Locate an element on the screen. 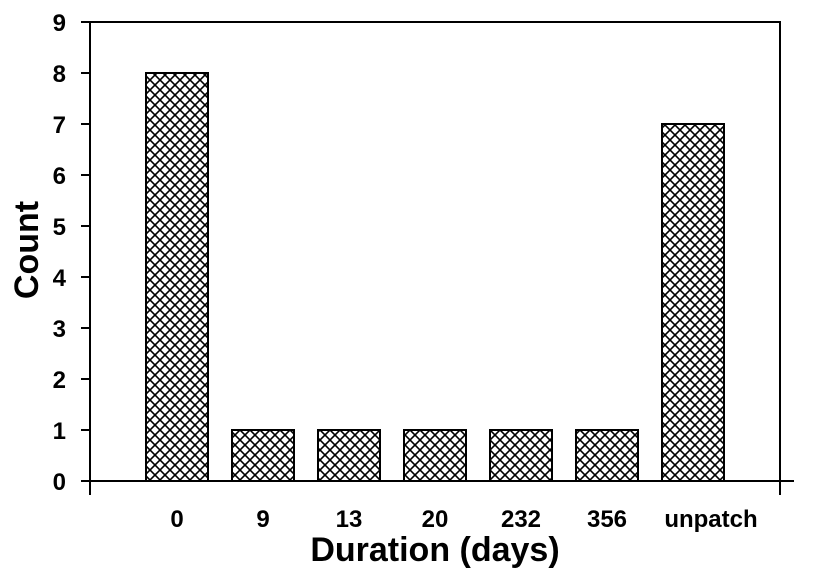  bar-unpatch is located at coordinates (693, 302).